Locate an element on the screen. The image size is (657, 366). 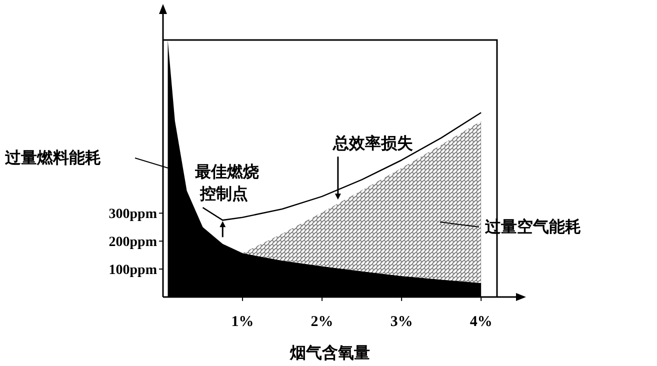
x-tick-label: 2% is located at coordinates (322, 322).